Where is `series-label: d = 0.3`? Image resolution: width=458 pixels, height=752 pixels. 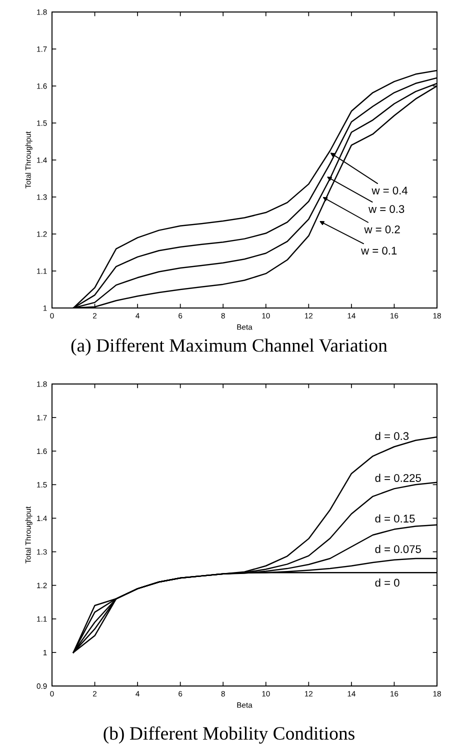 series-label: d = 0.3 is located at coordinates (392, 436).